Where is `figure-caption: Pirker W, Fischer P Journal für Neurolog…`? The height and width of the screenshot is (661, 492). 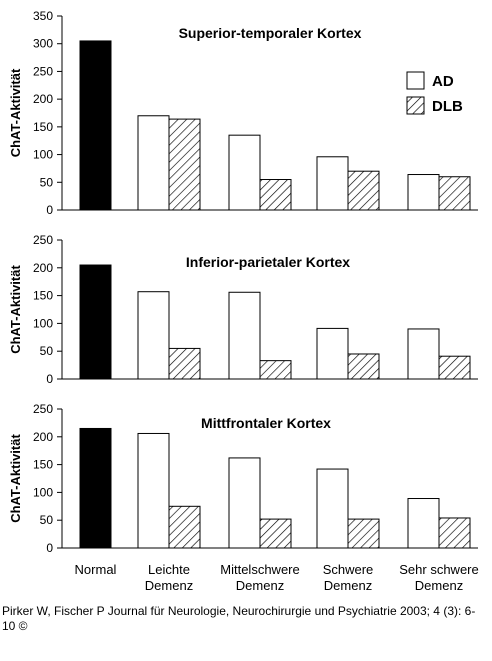 figure-caption: Pirker W, Fischer P Journal für Neurolog… is located at coordinates (239, 618).